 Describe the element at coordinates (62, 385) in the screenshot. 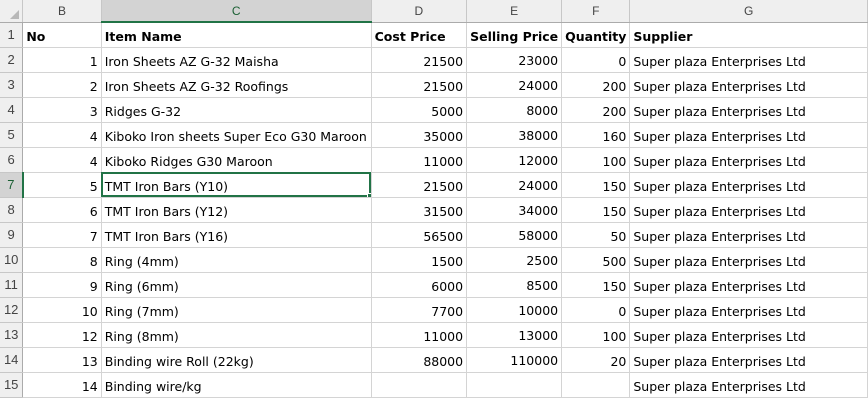

I see `cell-no: 14` at that location.